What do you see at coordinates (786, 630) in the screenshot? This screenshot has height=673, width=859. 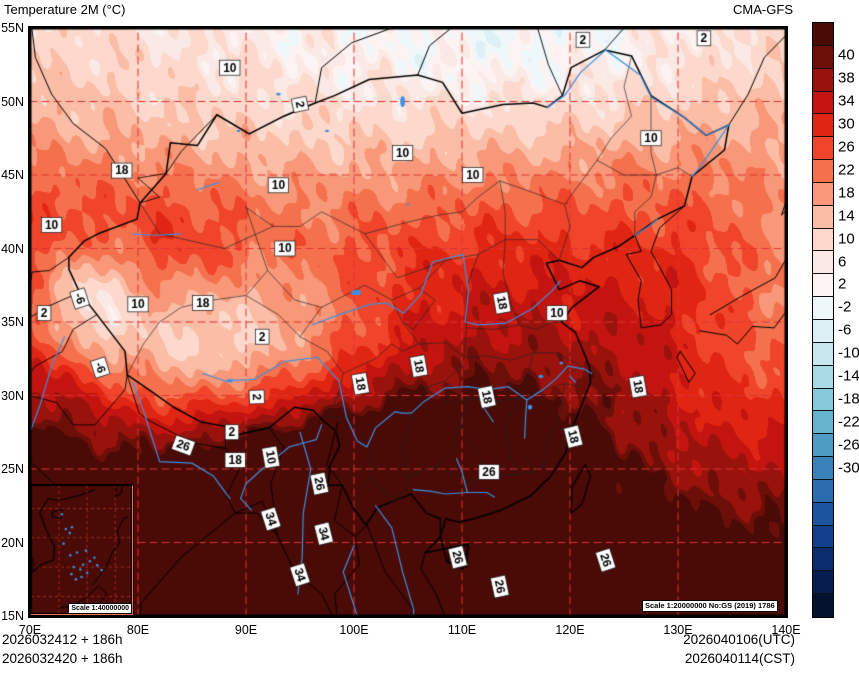 I see `x-axis-tick: 140E` at bounding box center [786, 630].